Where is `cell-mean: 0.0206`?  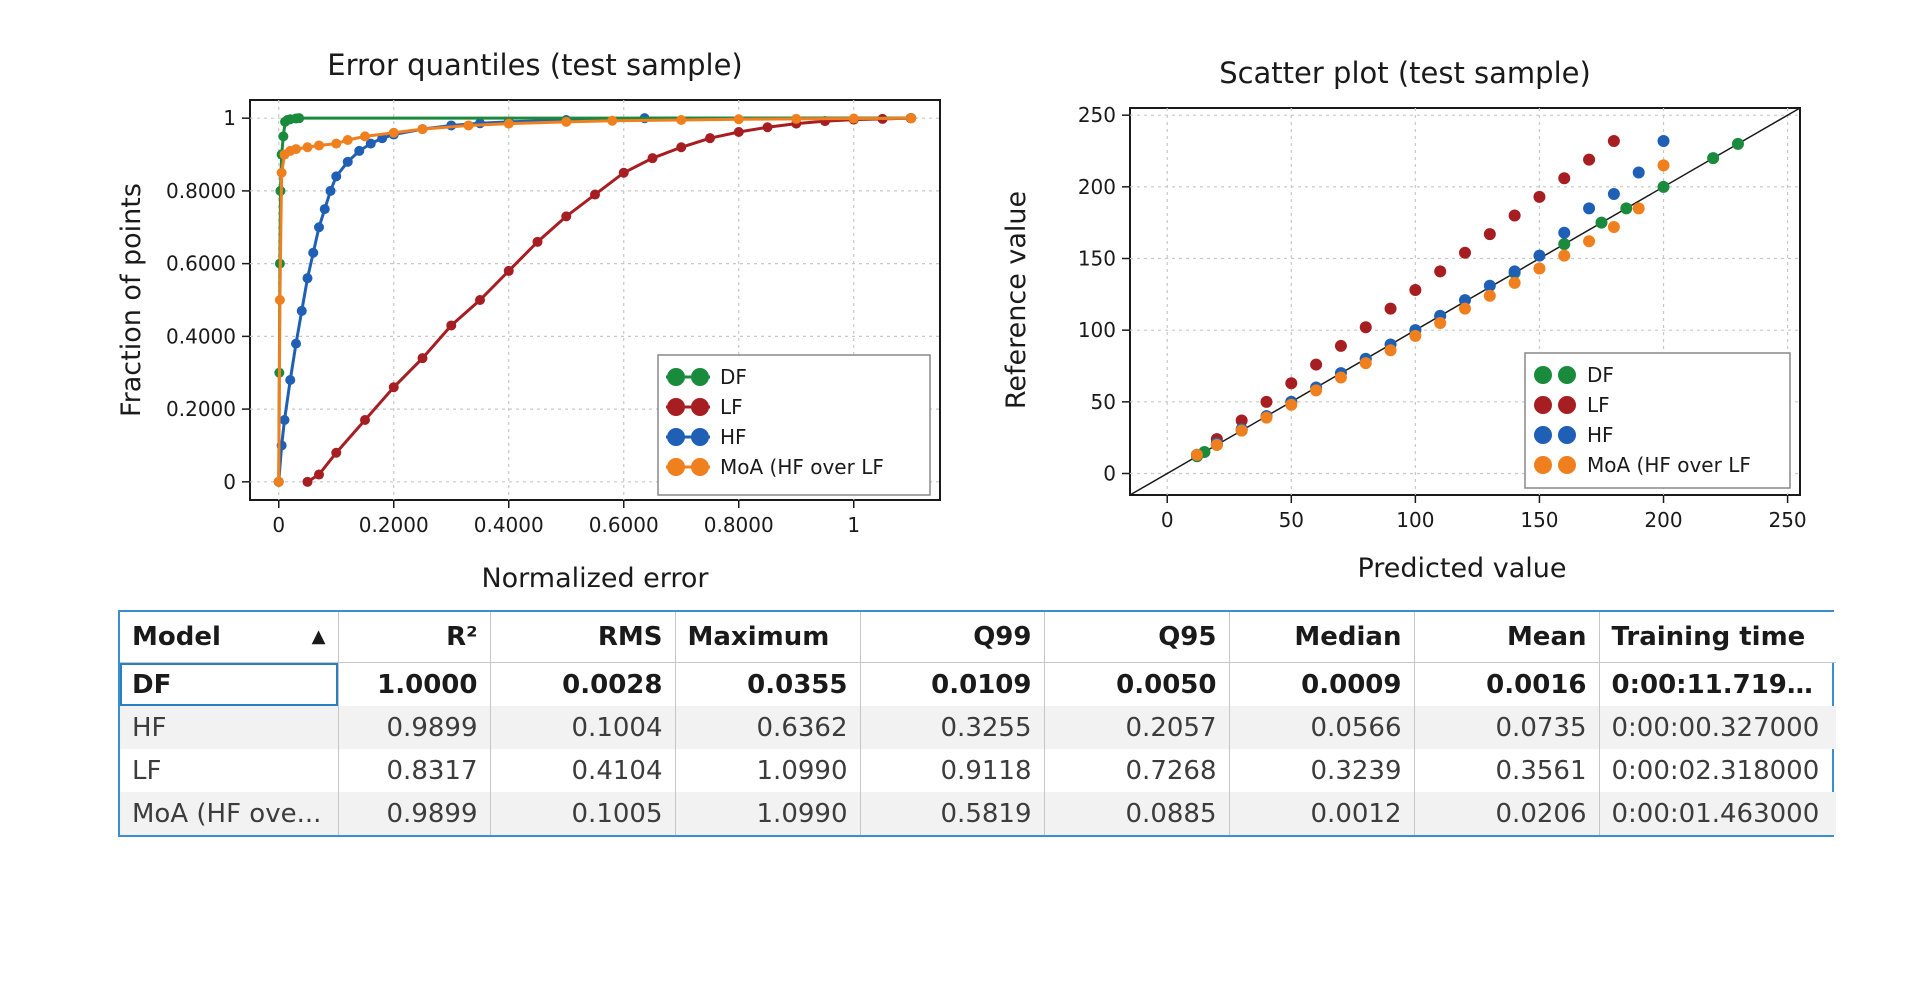
cell-mean: 0.0206 is located at coordinates (1507, 813).